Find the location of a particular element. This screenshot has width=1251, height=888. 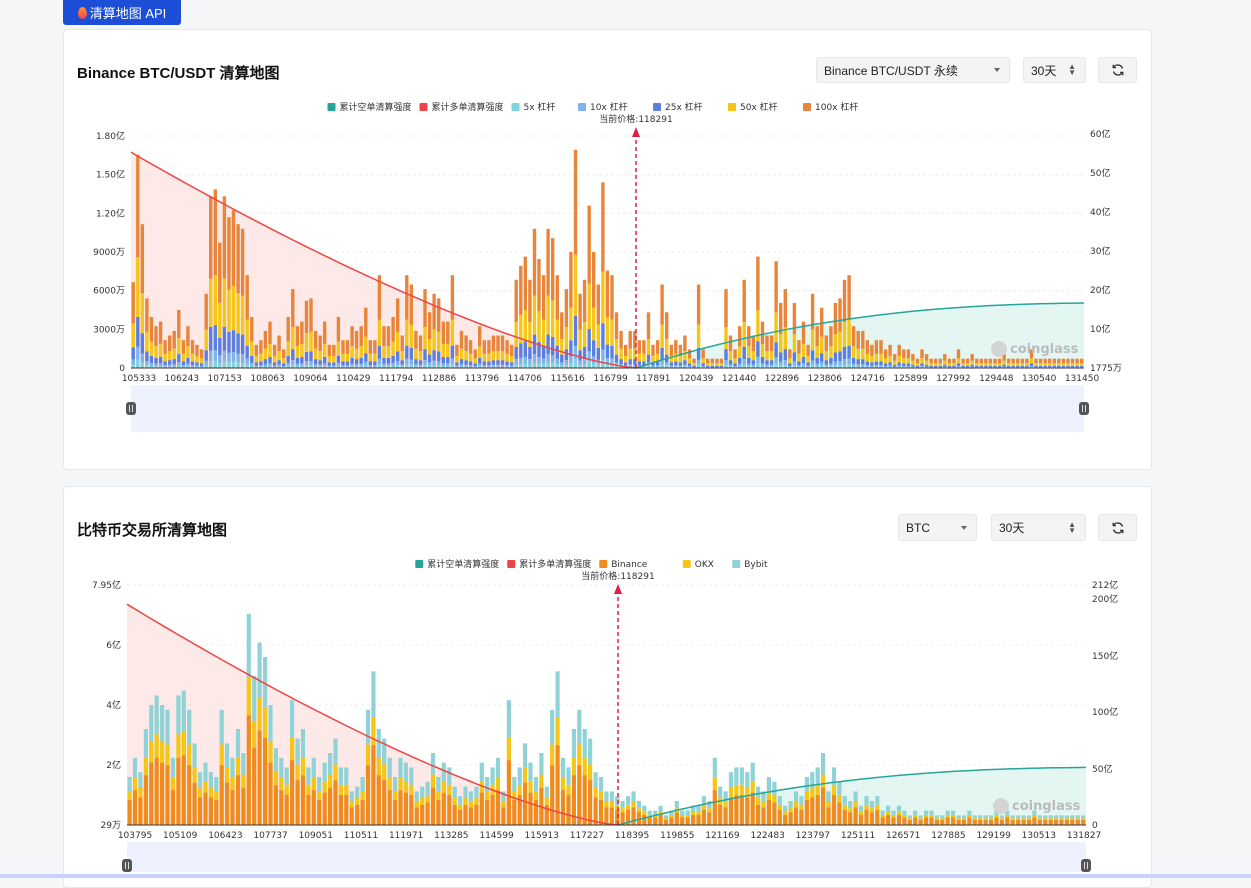

coinglass-watermark: coinglass is located at coordinates (1046, 806).